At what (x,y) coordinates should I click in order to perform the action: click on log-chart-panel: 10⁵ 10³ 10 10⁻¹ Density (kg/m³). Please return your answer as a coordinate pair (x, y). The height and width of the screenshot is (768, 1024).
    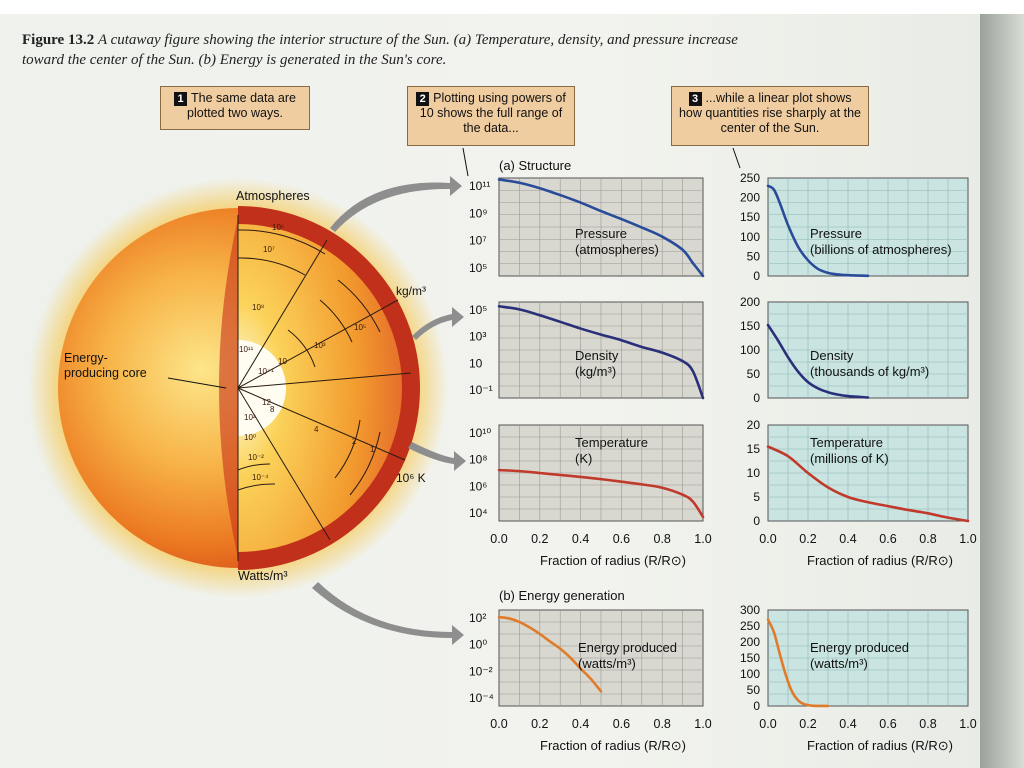
    Looking at the image, I should click on (587, 350).